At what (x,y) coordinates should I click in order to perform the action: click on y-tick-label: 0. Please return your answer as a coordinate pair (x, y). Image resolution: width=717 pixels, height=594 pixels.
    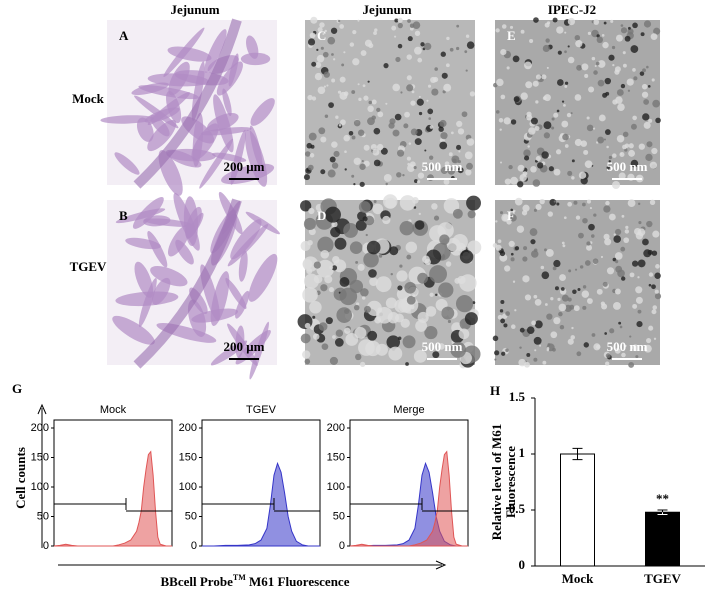
    Looking at the image, I should click on (194, 546).